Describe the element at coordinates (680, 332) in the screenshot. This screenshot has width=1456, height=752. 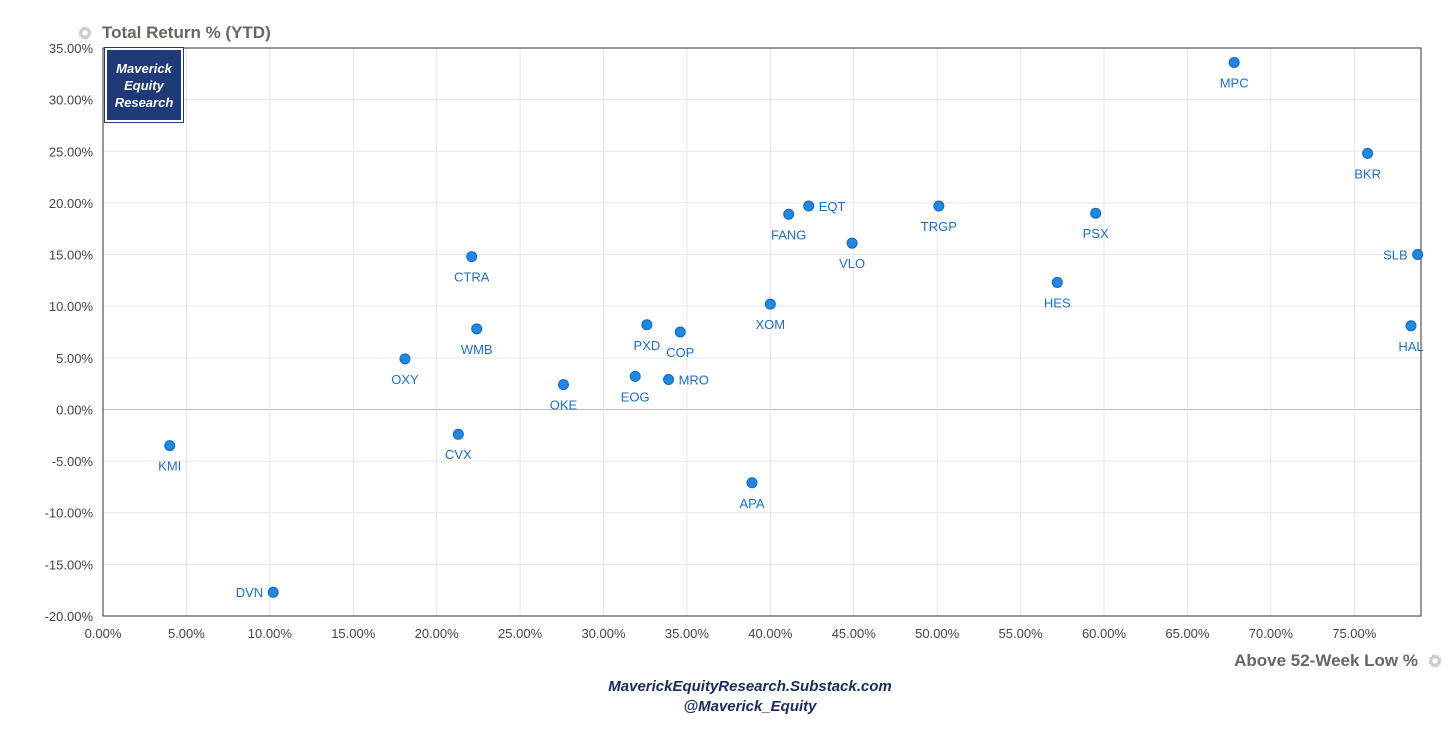
I see `data-point-cop` at that location.